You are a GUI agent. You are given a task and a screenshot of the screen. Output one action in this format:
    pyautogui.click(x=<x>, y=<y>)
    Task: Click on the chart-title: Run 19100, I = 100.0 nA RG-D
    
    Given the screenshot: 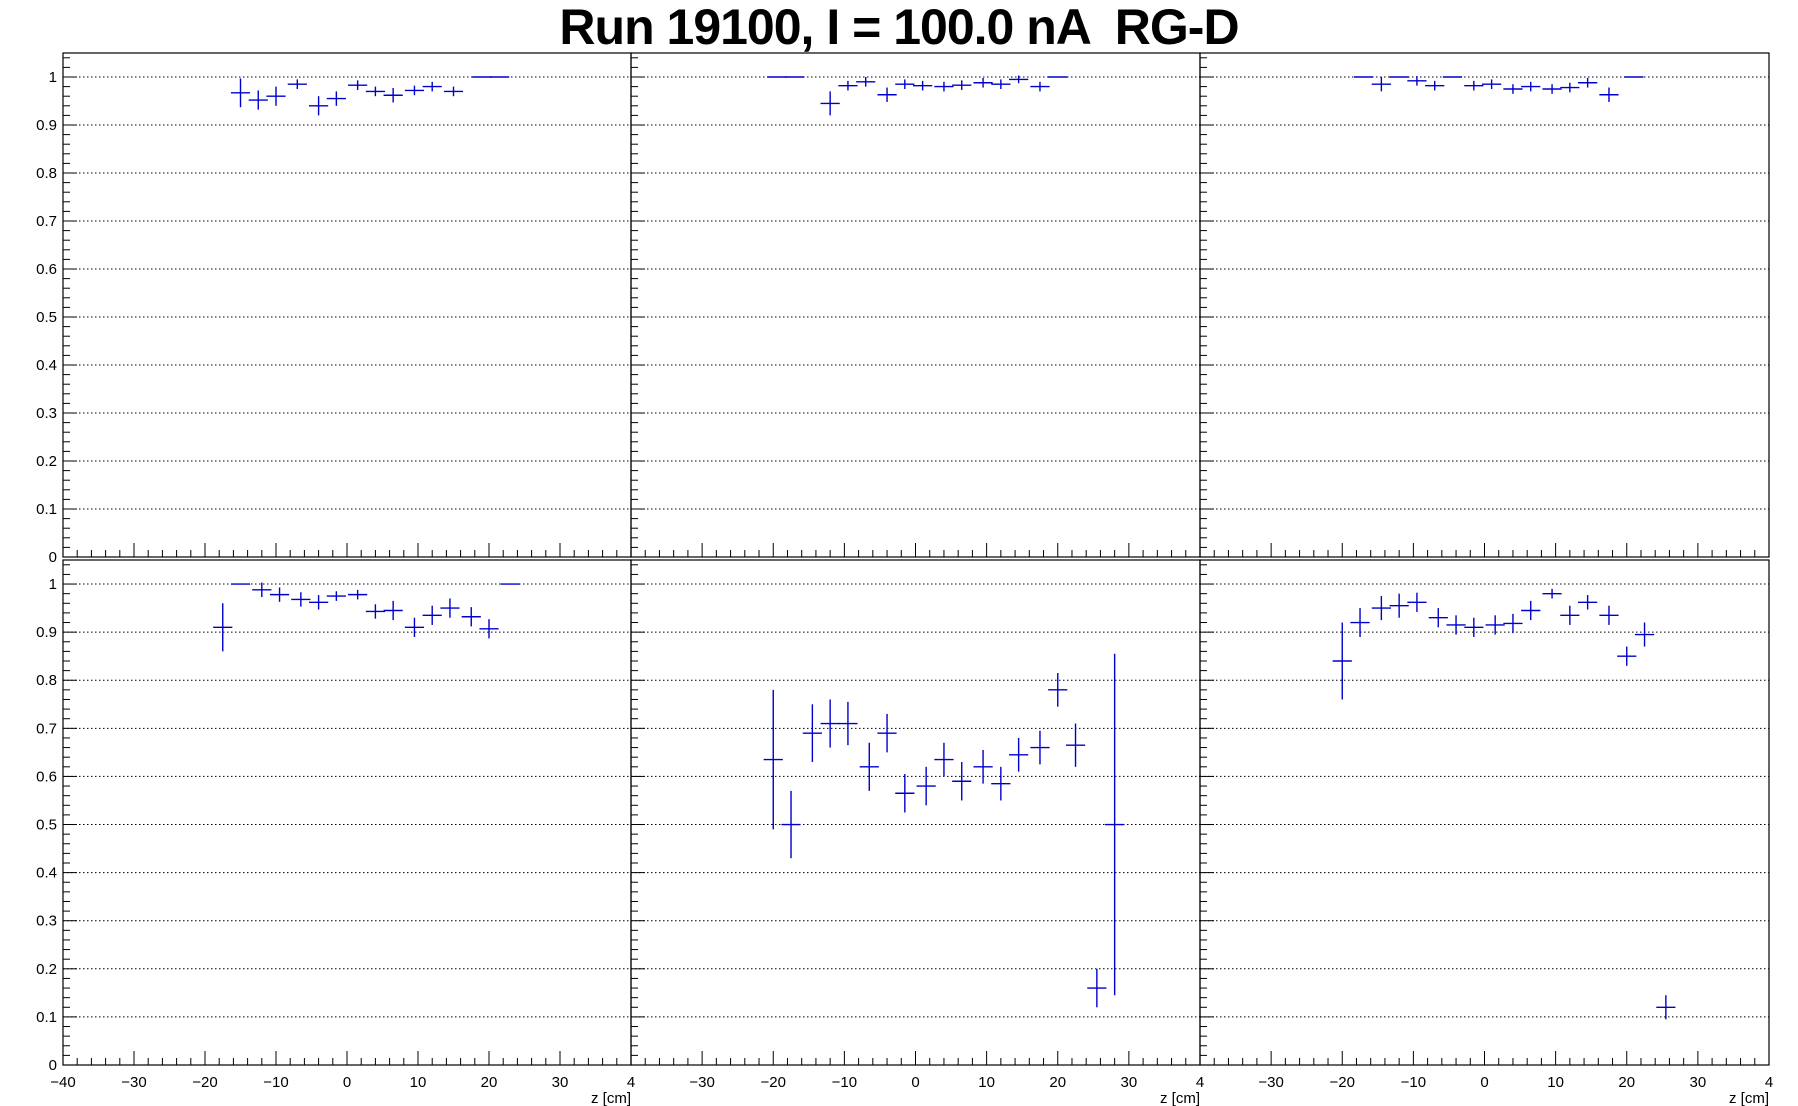 What is the action you would take?
    pyautogui.click(x=899, y=27)
    